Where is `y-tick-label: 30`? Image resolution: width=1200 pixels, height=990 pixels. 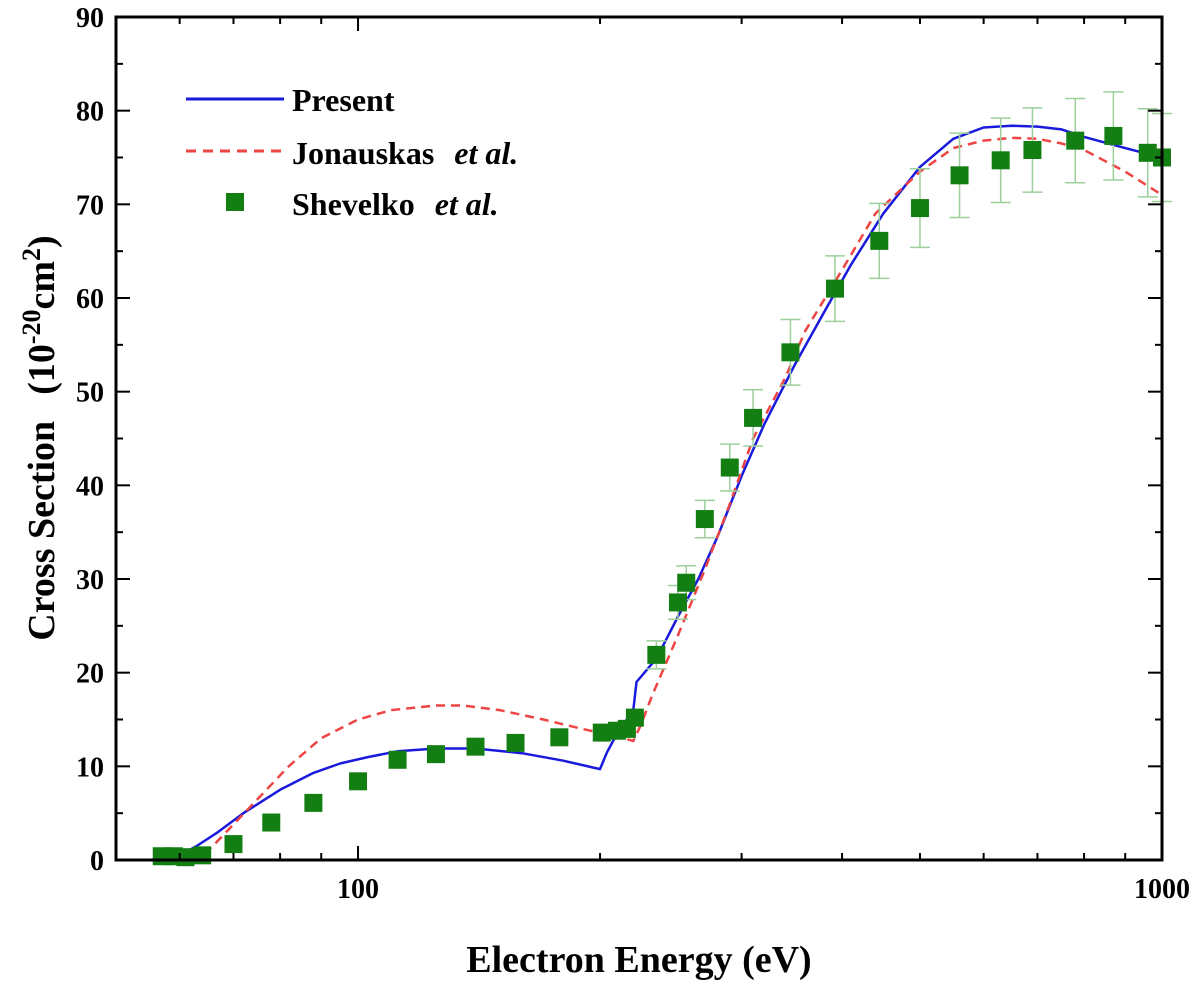 y-tick-label: 30 is located at coordinates (90, 580).